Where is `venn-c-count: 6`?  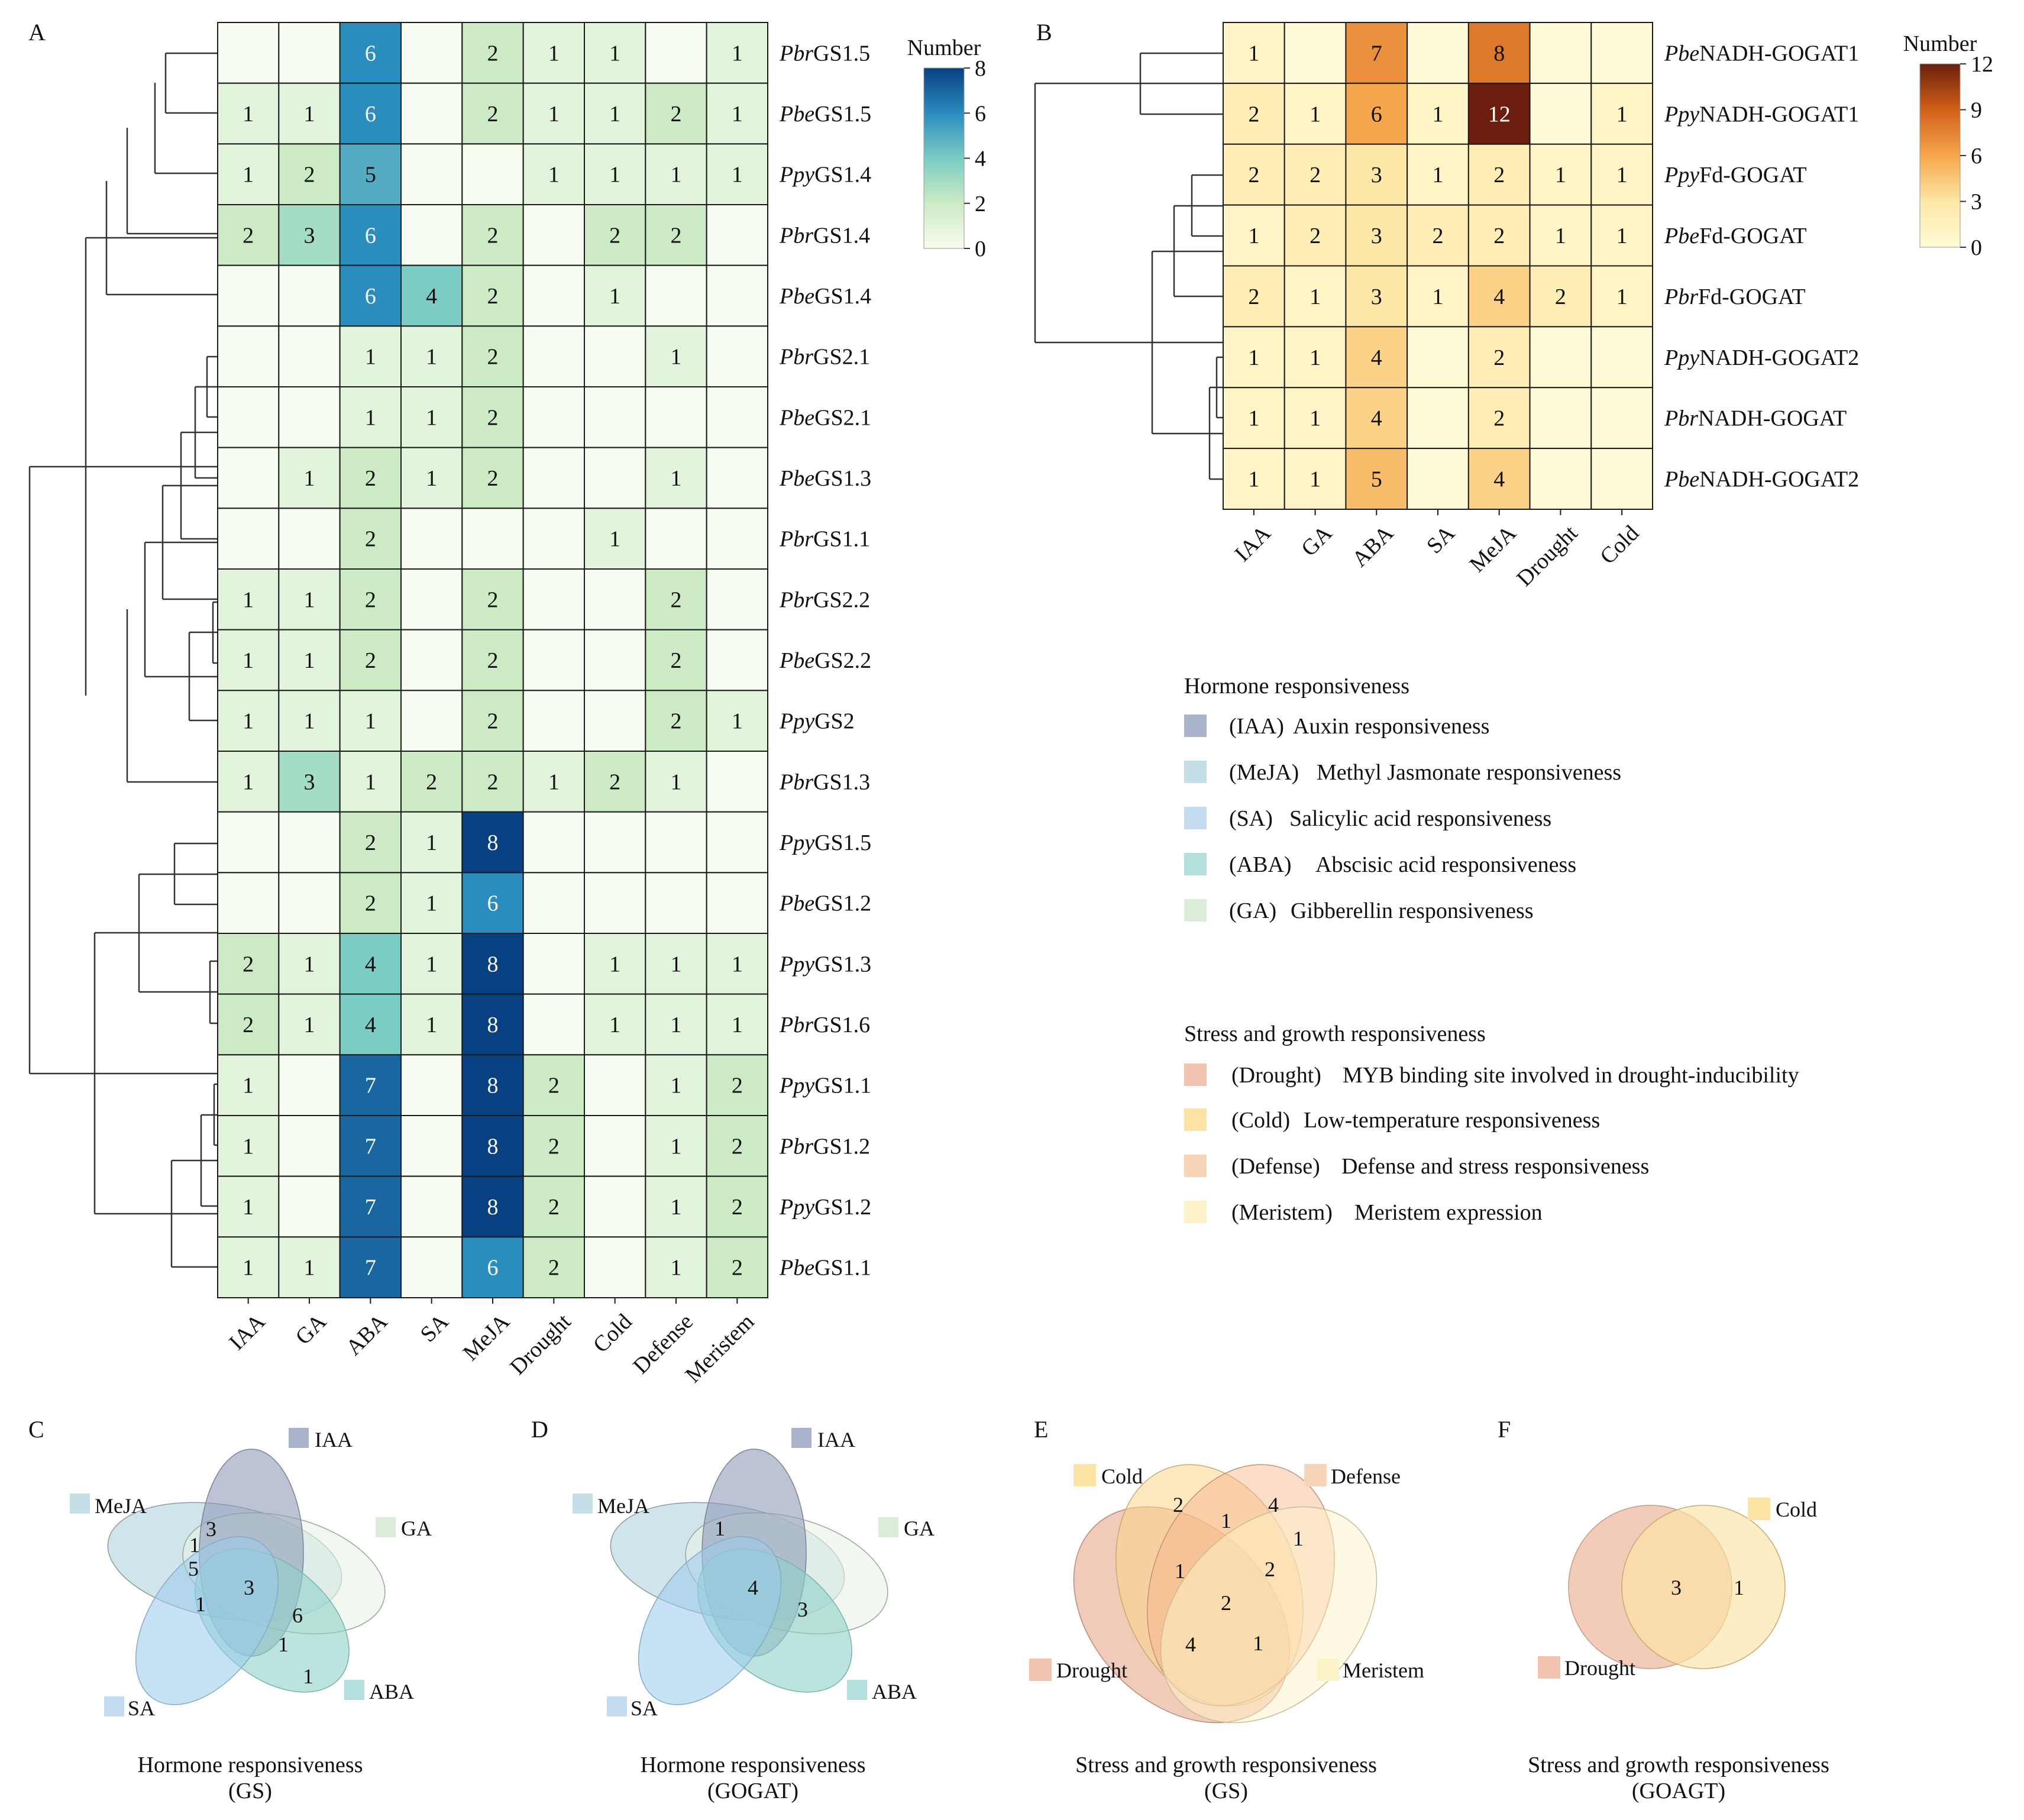
venn-c-count: 6 is located at coordinates (297, 1615).